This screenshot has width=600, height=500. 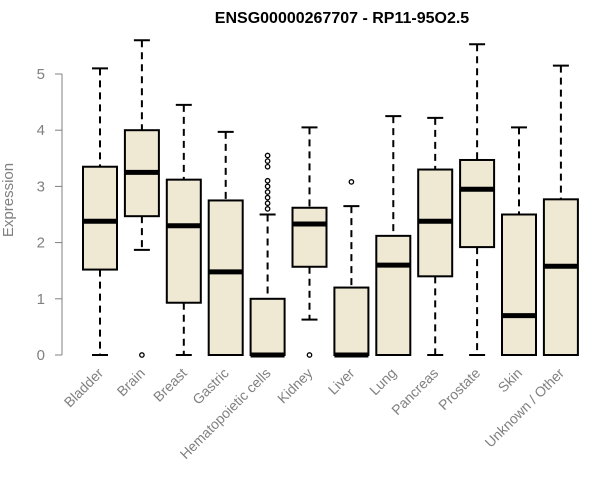 I want to click on box-bladder, so click(x=100, y=211).